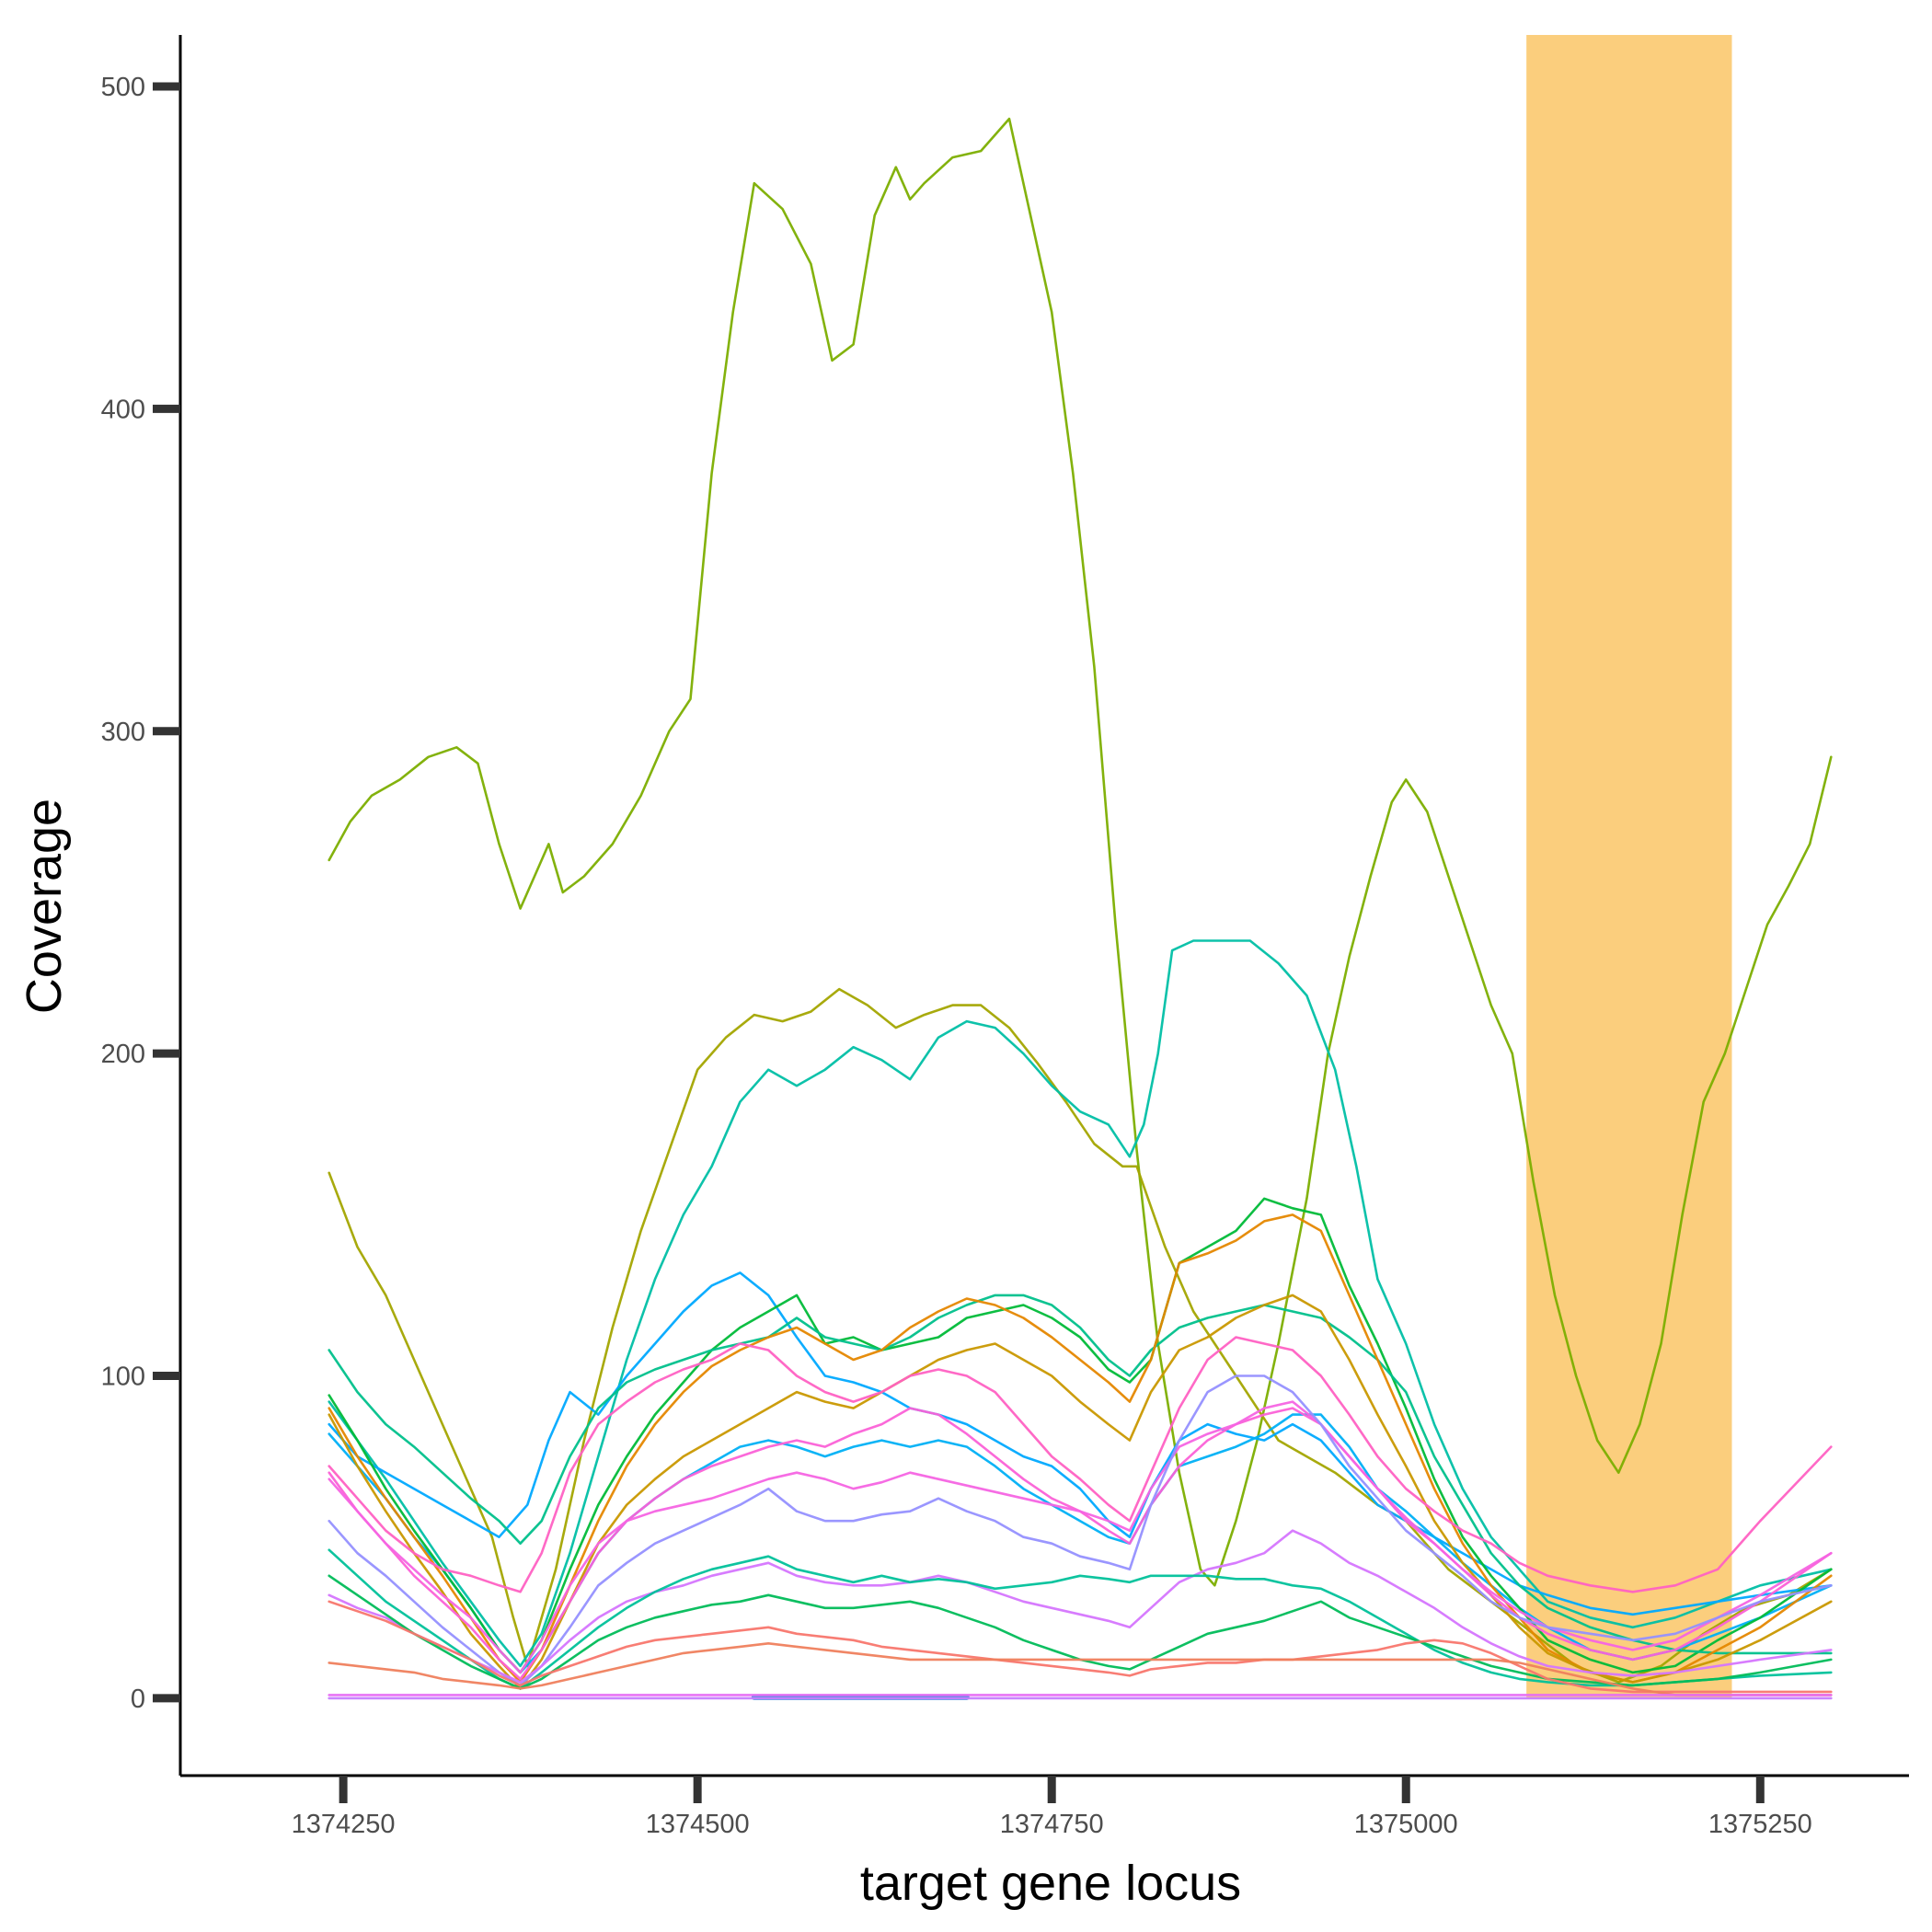  Describe the element at coordinates (1760, 1824) in the screenshot. I see `x-tick-label: 1375250` at that location.